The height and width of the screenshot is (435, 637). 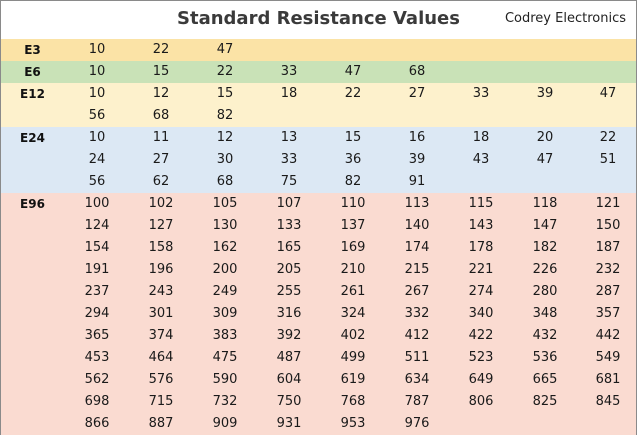 What do you see at coordinates (289, 423) in the screenshot?
I see `resistance-value: 931` at bounding box center [289, 423].